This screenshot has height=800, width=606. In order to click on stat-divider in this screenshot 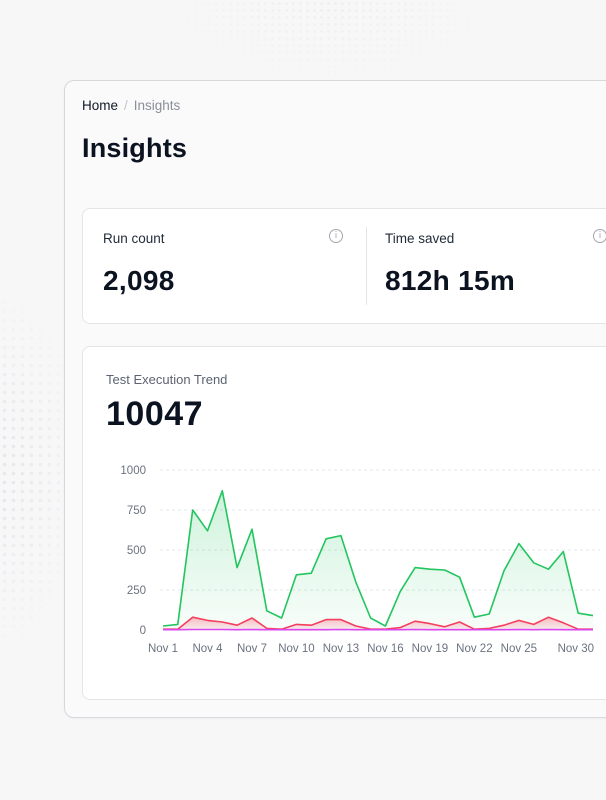, I will do `click(366, 266)`.